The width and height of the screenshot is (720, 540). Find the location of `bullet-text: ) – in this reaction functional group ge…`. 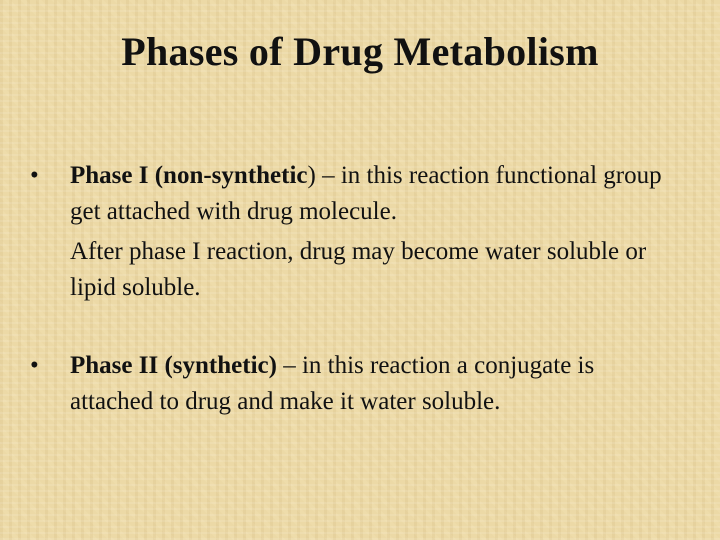

bullet-text: ) – in this reaction functional group ge… is located at coordinates (366, 193).